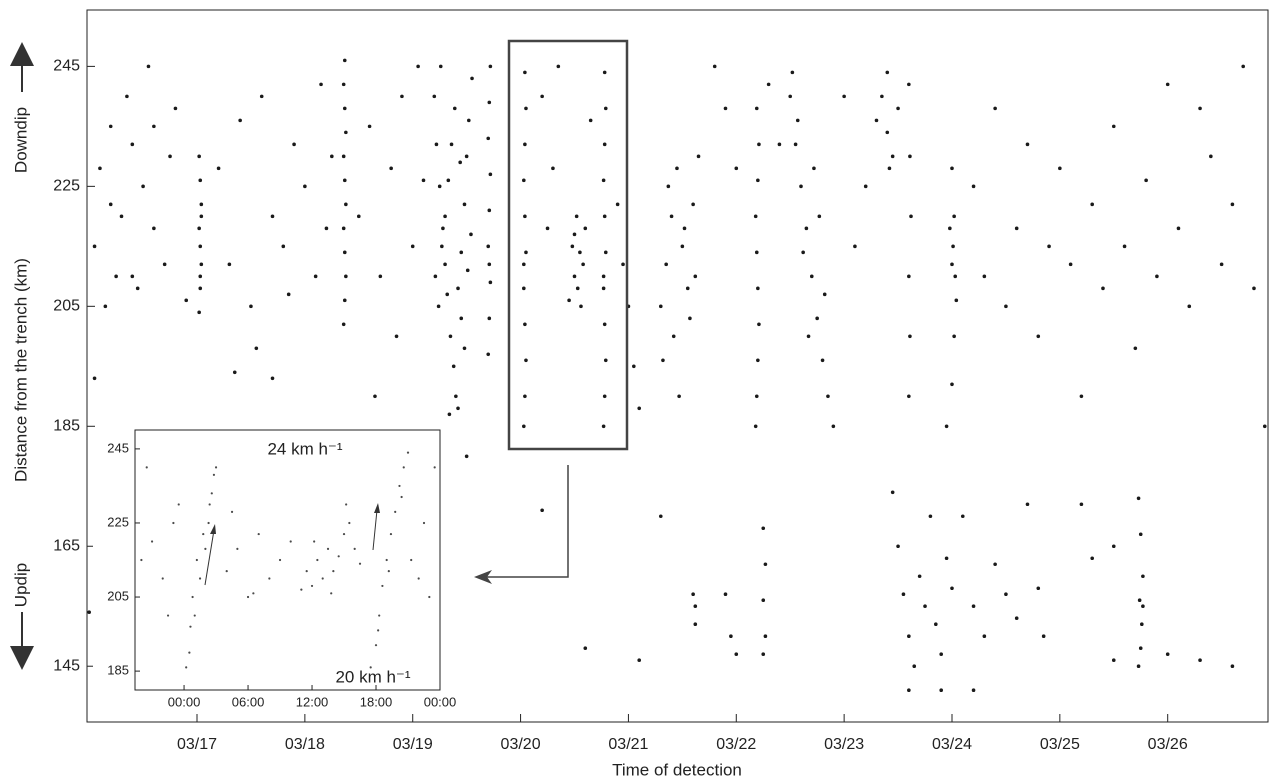 The width and height of the screenshot is (1272, 782). What do you see at coordinates (213, 529) in the screenshot?
I see `inset-arrowhead` at bounding box center [213, 529].